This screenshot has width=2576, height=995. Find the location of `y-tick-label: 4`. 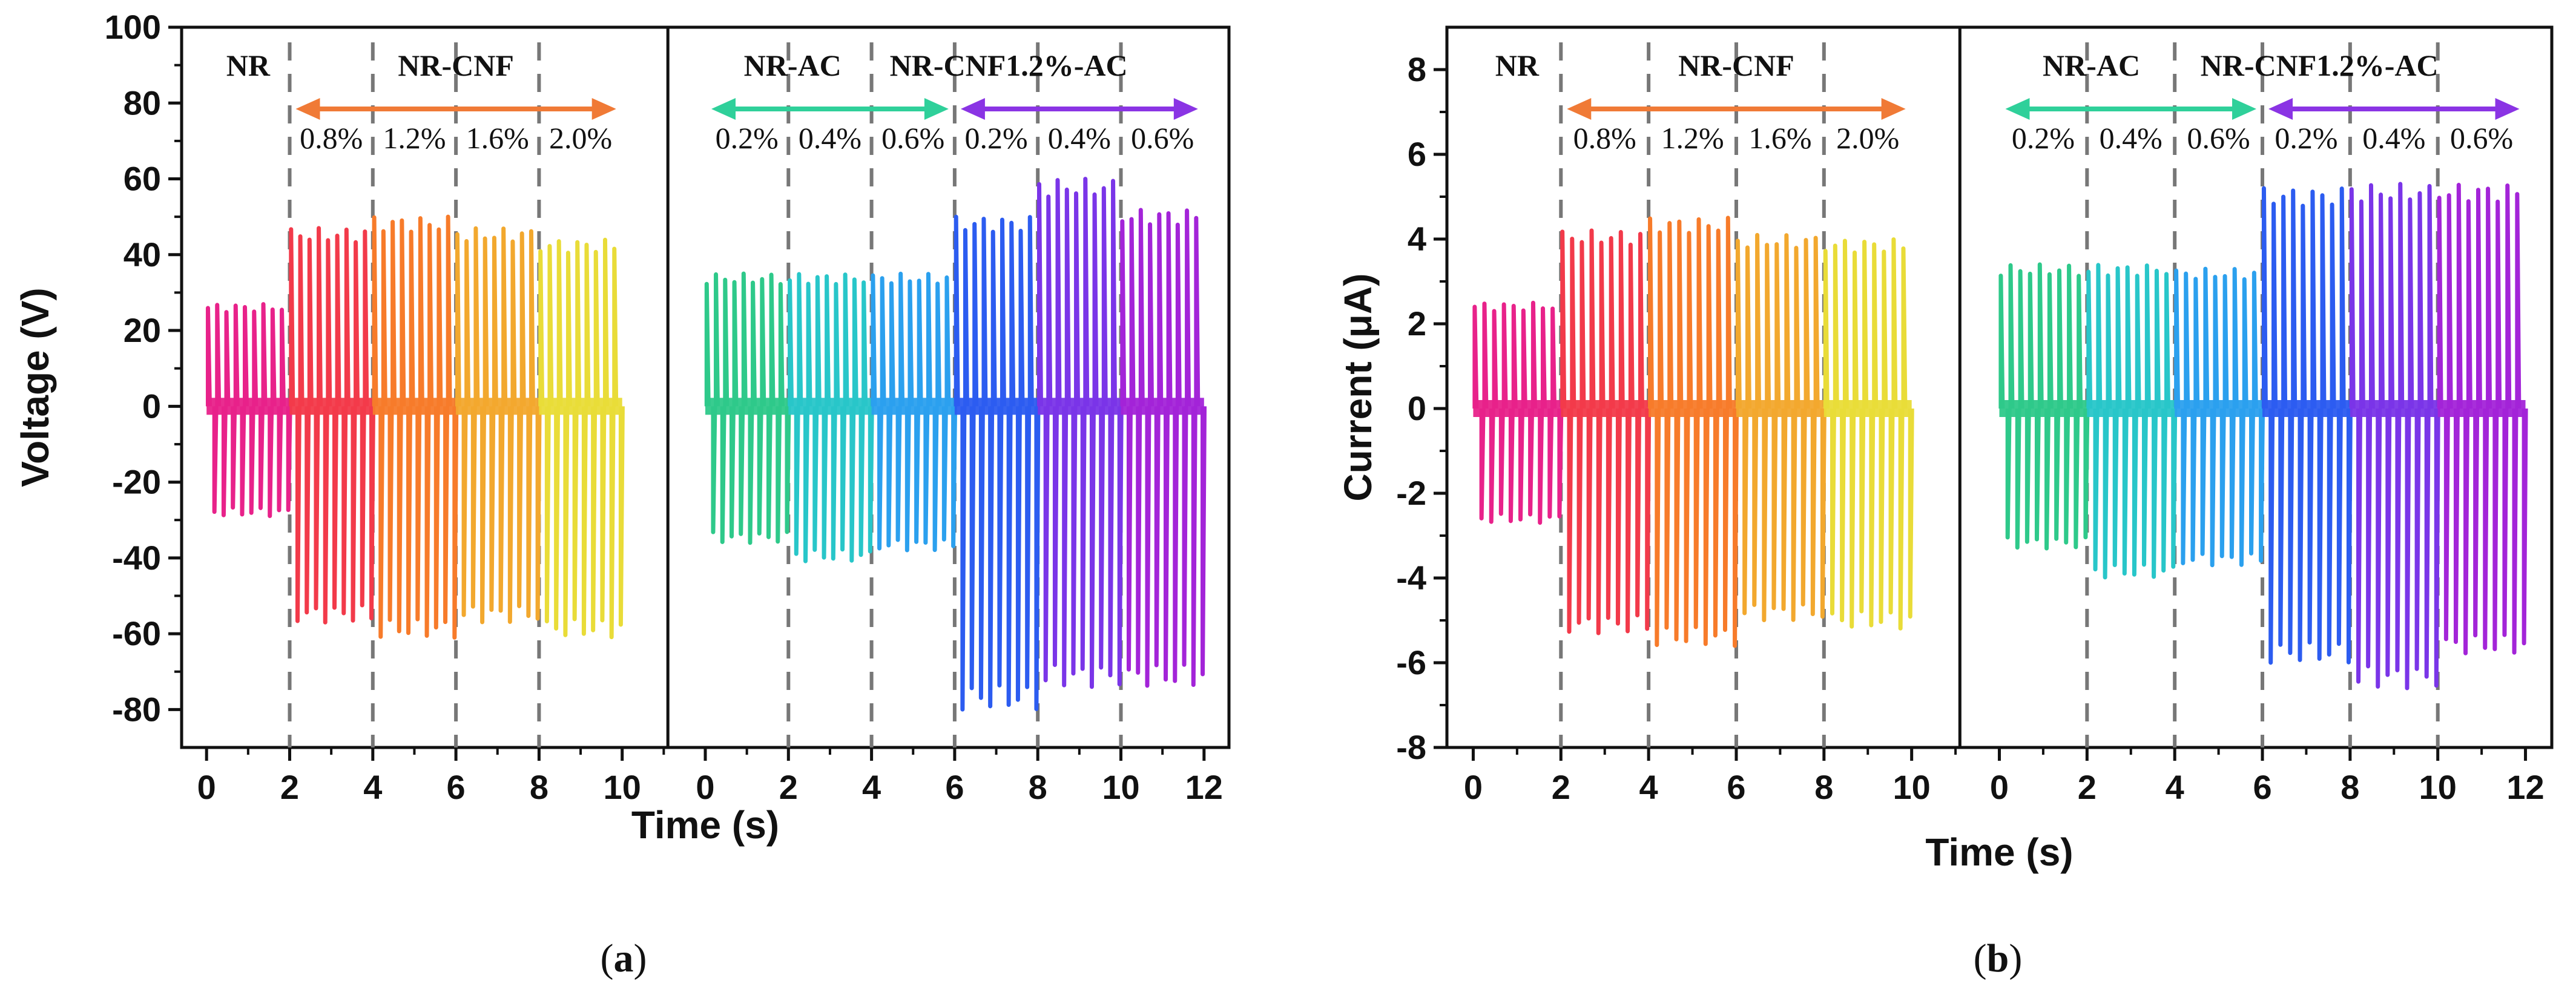

y-tick-label: 4 is located at coordinates (1417, 239).